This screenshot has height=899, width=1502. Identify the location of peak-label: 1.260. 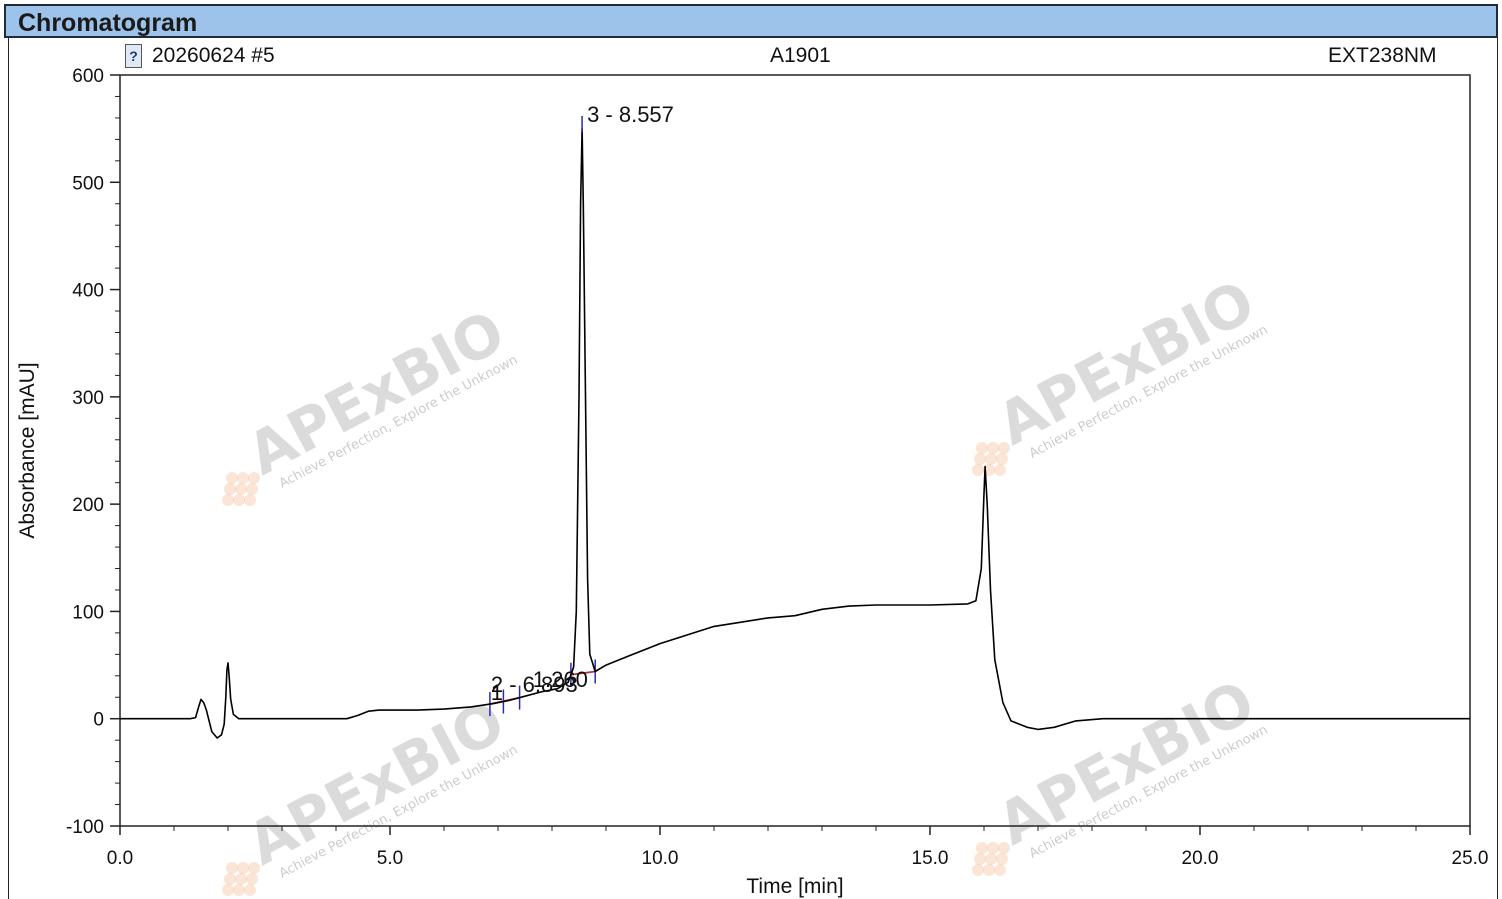
(560, 679).